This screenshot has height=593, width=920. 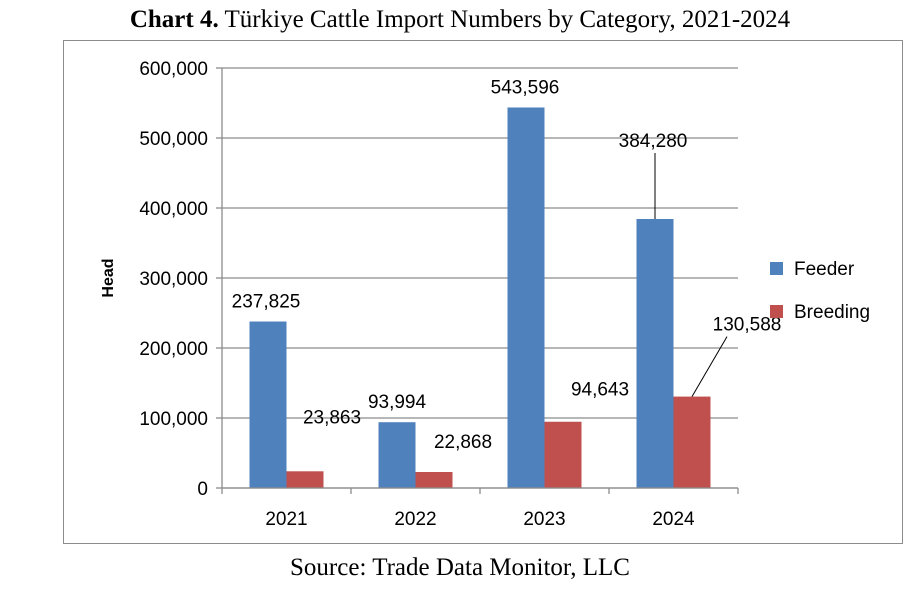 I want to click on y-tick-label: 0, so click(x=202, y=489).